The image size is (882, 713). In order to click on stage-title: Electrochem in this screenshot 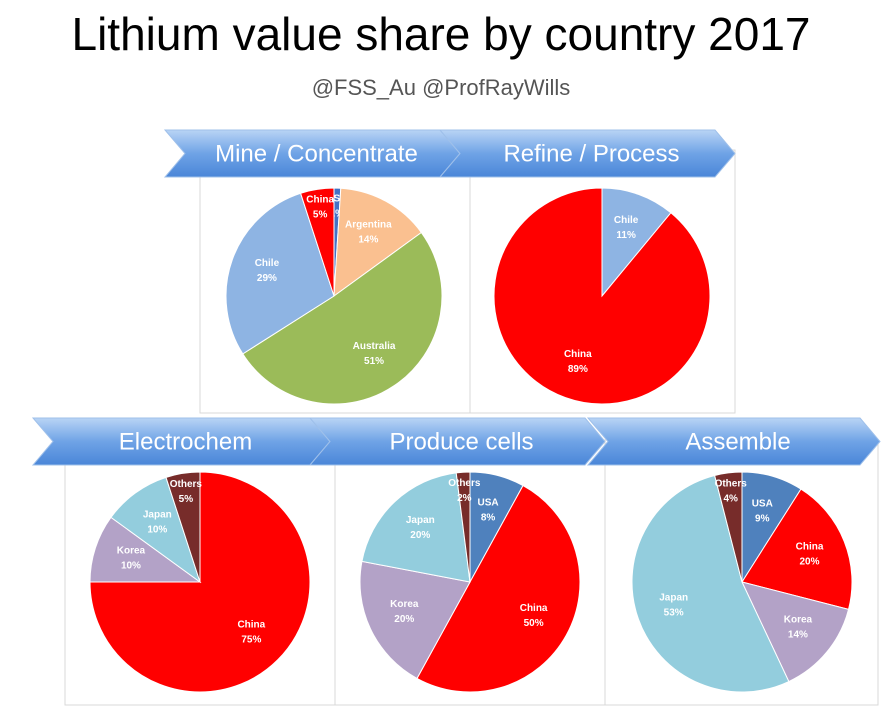, I will do `click(185, 442)`.